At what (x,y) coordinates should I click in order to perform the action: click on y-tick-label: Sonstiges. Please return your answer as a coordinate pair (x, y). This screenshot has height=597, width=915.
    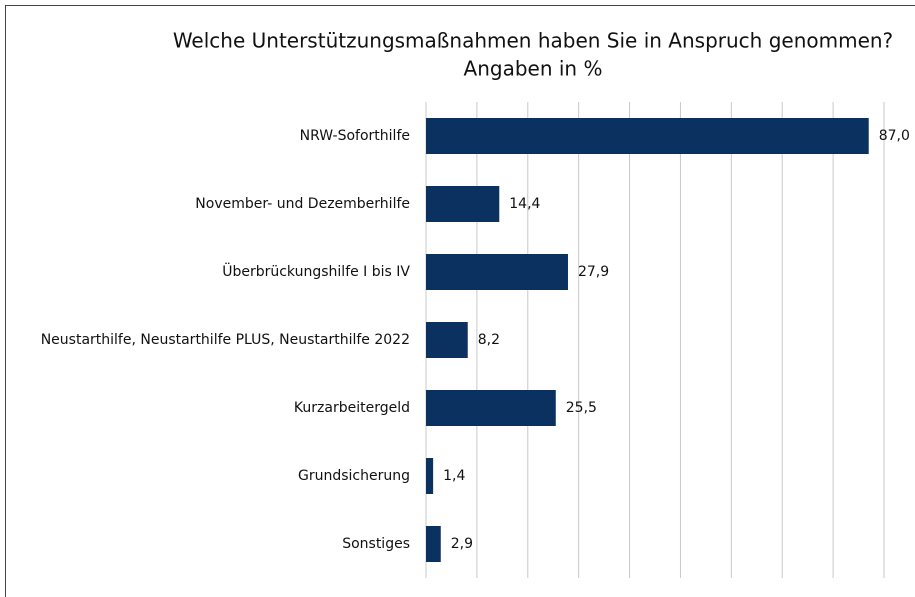
    Looking at the image, I should click on (376, 544).